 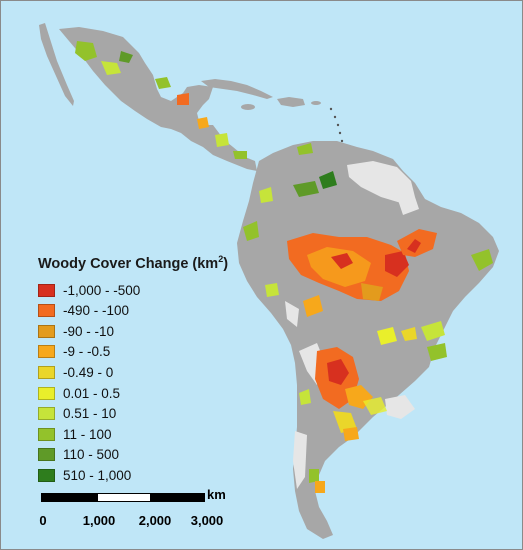 What do you see at coordinates (102, 290) in the screenshot?
I see `legend-label: -1,000 - -500` at bounding box center [102, 290].